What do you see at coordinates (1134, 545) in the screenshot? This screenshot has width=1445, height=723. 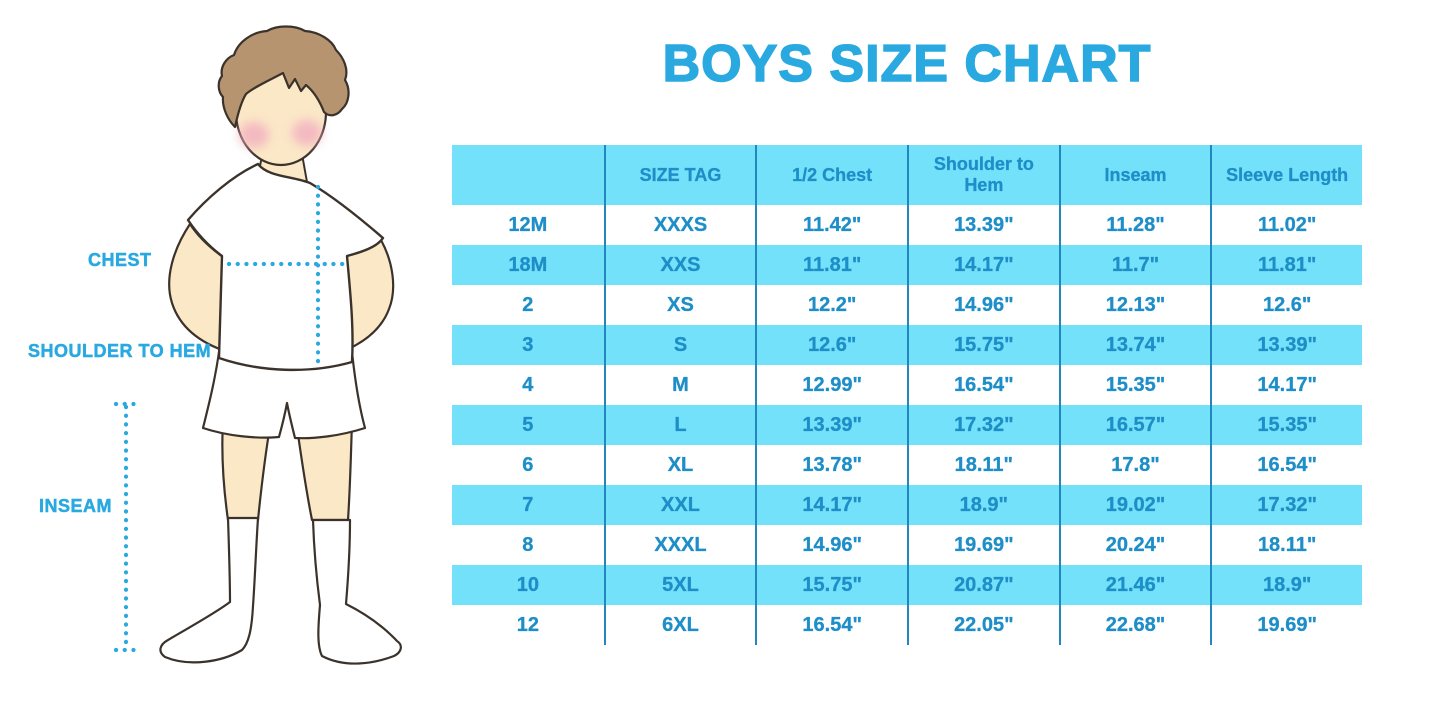 I see `measure-cell: 20.24"` at bounding box center [1134, 545].